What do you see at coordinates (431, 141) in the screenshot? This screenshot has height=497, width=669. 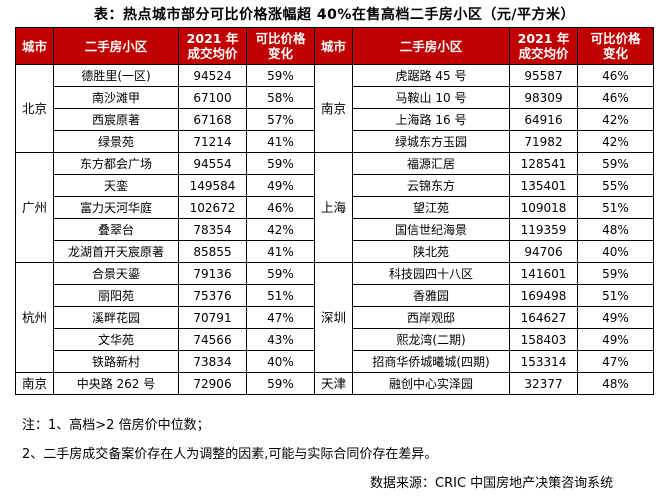 I see `community-cell: 绿城东方玉园` at bounding box center [431, 141].